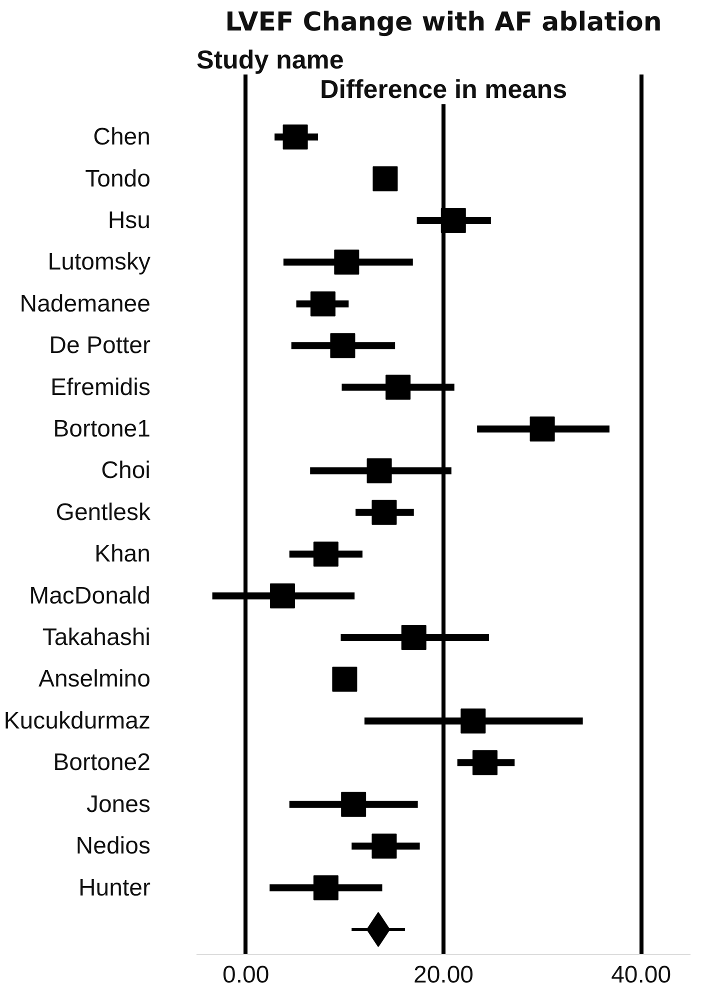  What do you see at coordinates (104, 512) in the screenshot?
I see `y-tick-label: Gentlesk` at bounding box center [104, 512].